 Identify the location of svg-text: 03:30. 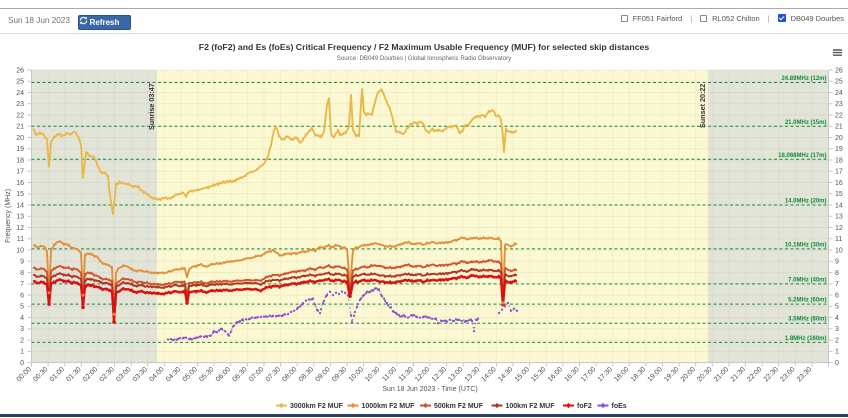
(140, 374).